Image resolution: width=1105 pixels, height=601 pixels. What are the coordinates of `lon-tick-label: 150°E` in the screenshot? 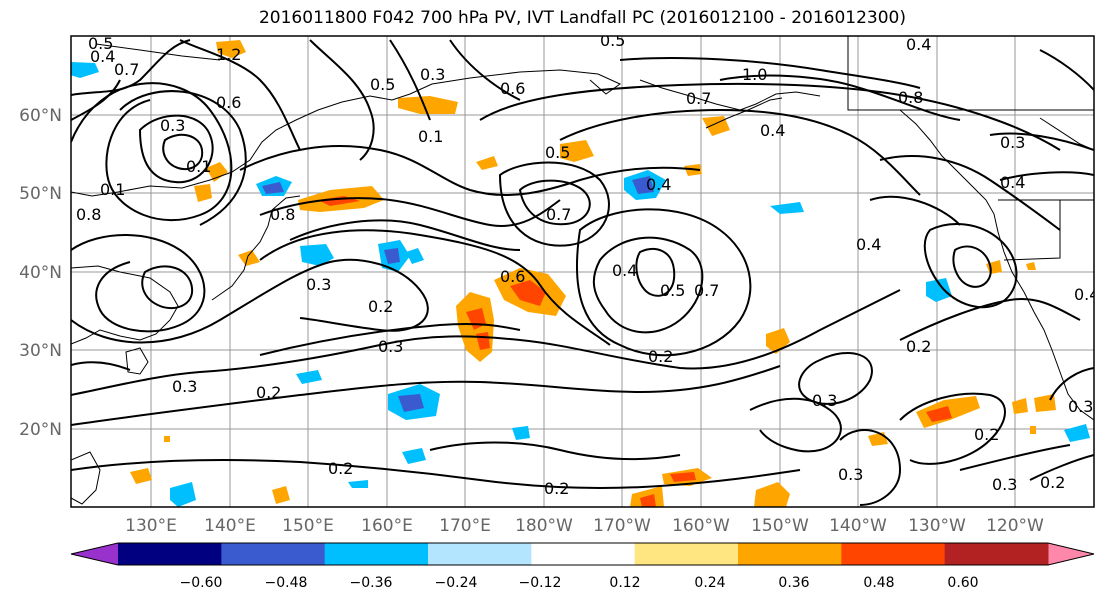 It's located at (308, 526).